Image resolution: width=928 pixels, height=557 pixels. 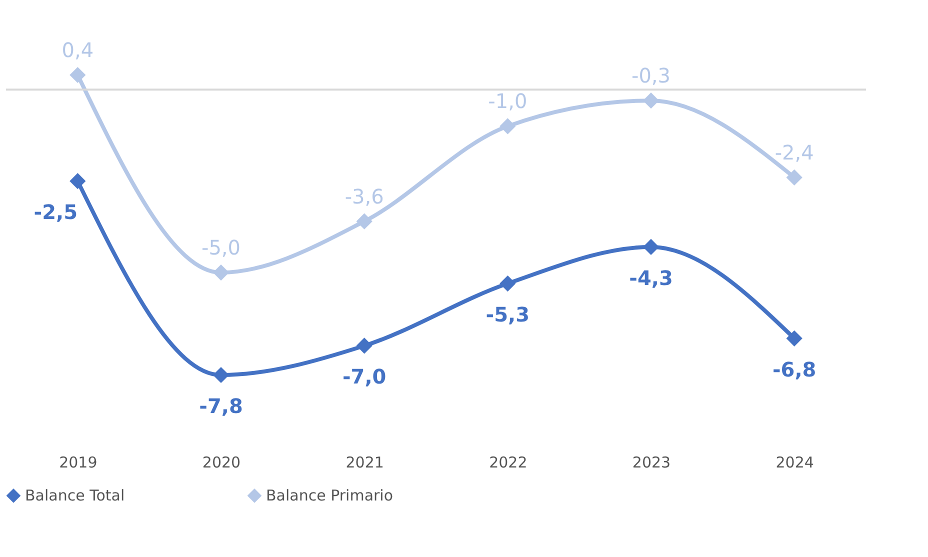 What do you see at coordinates (221, 406) in the screenshot?
I see `data-label: -7,8` at bounding box center [221, 406].